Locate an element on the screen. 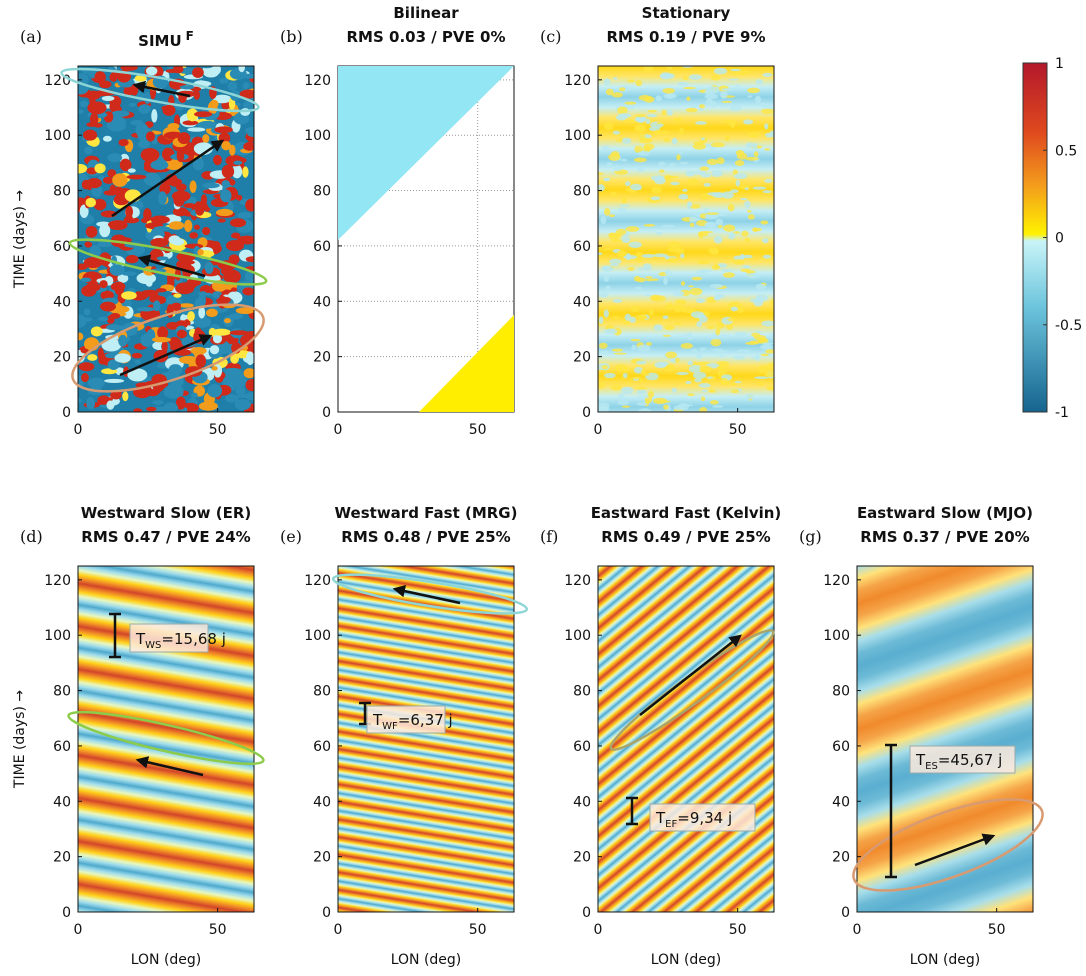  plot-frame is located at coordinates (166, 739).